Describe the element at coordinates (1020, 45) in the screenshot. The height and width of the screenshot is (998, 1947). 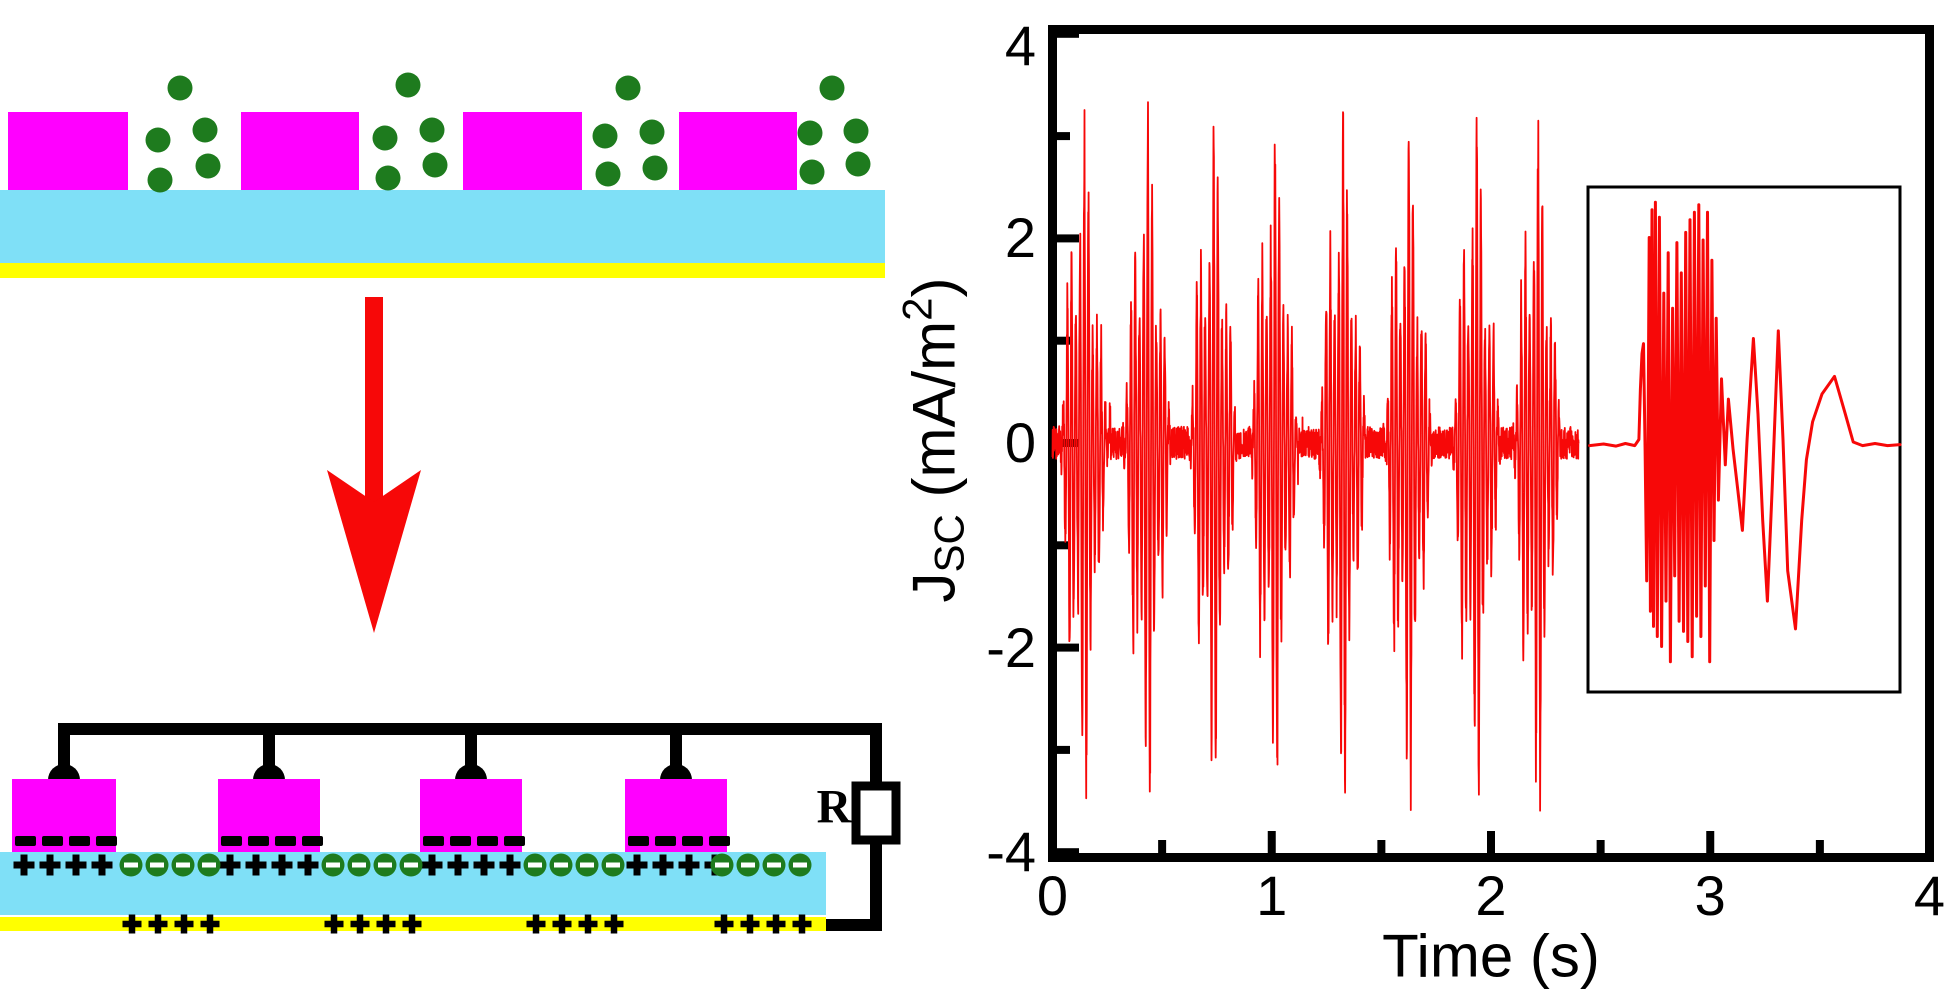
I see `y-tick-label-4: 4` at that location.